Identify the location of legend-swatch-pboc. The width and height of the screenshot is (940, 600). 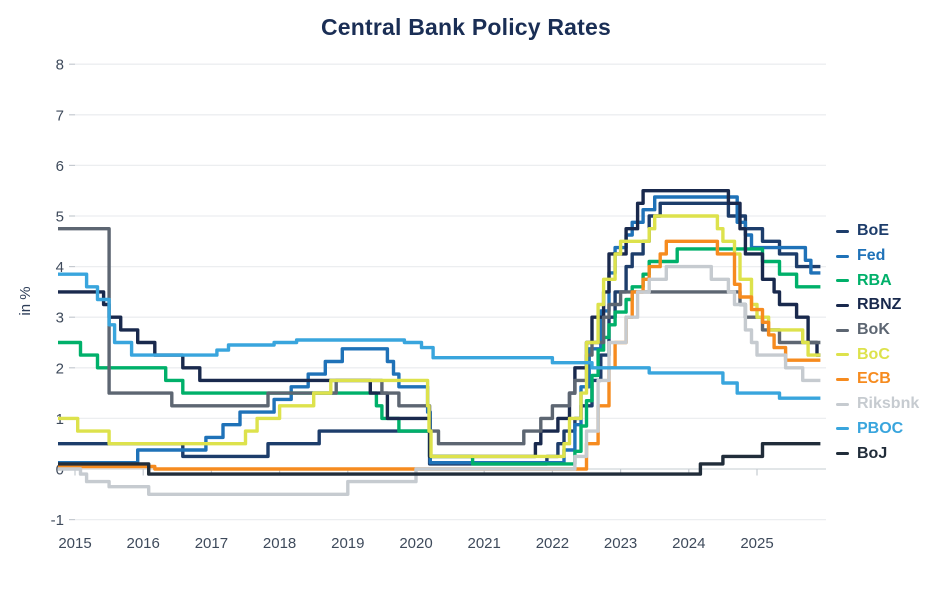
(842, 429).